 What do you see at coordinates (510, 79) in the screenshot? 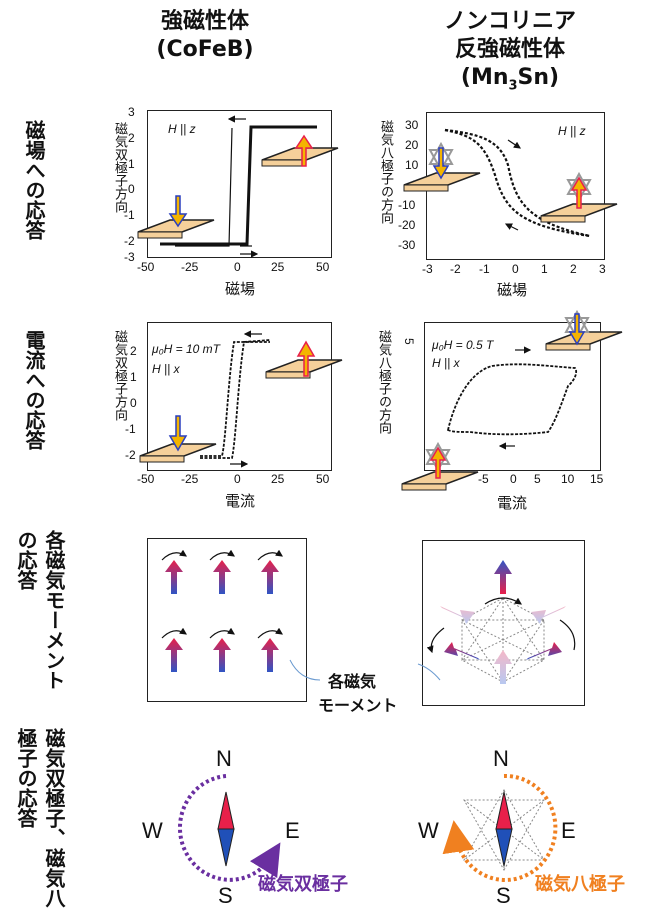
I see `header-line3: (Mn3Sn)` at bounding box center [510, 79].